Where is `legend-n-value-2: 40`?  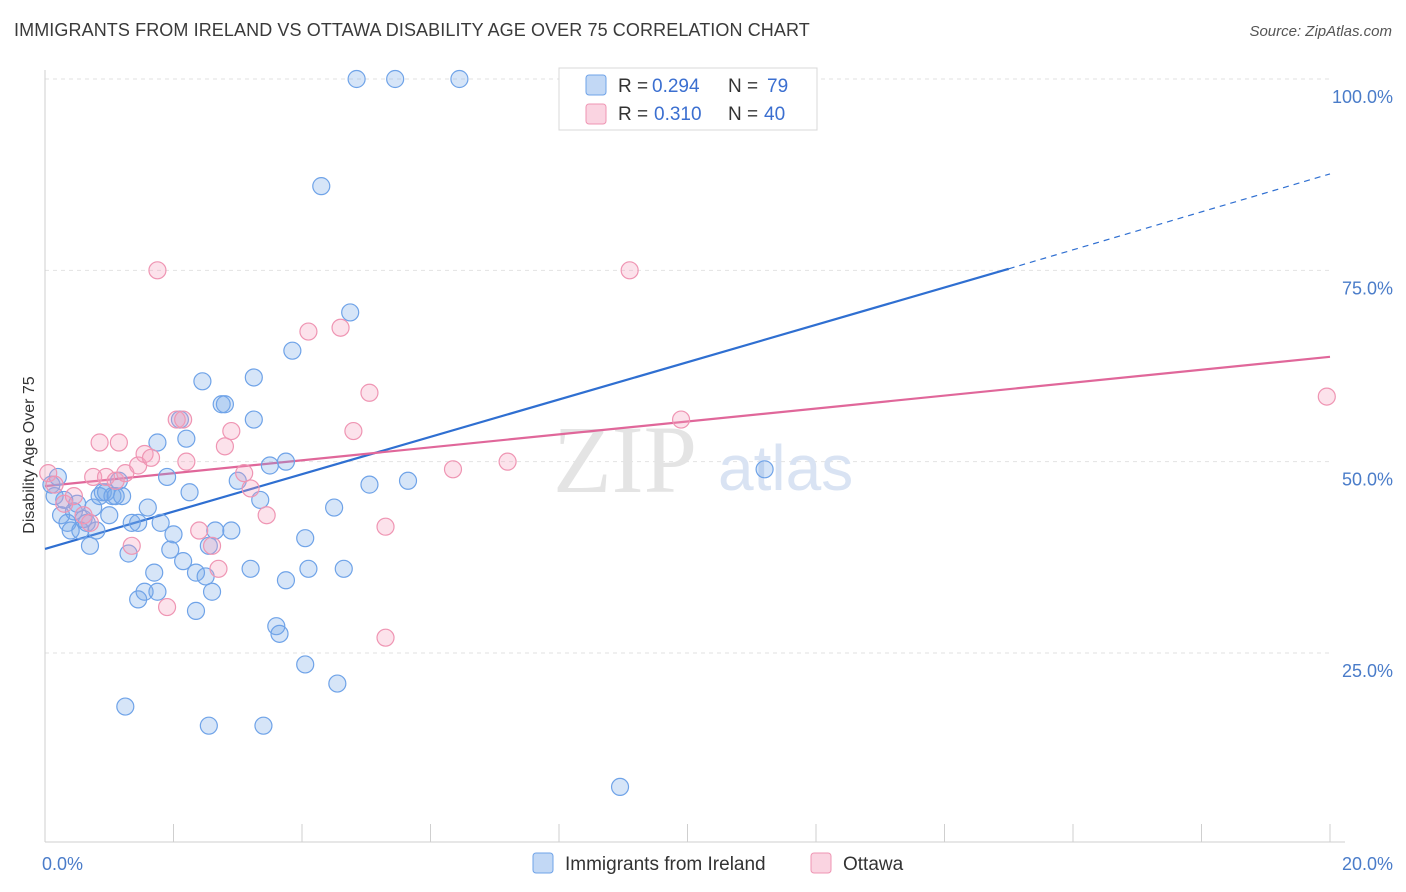 legend-n-value-2: 40 is located at coordinates (774, 114).